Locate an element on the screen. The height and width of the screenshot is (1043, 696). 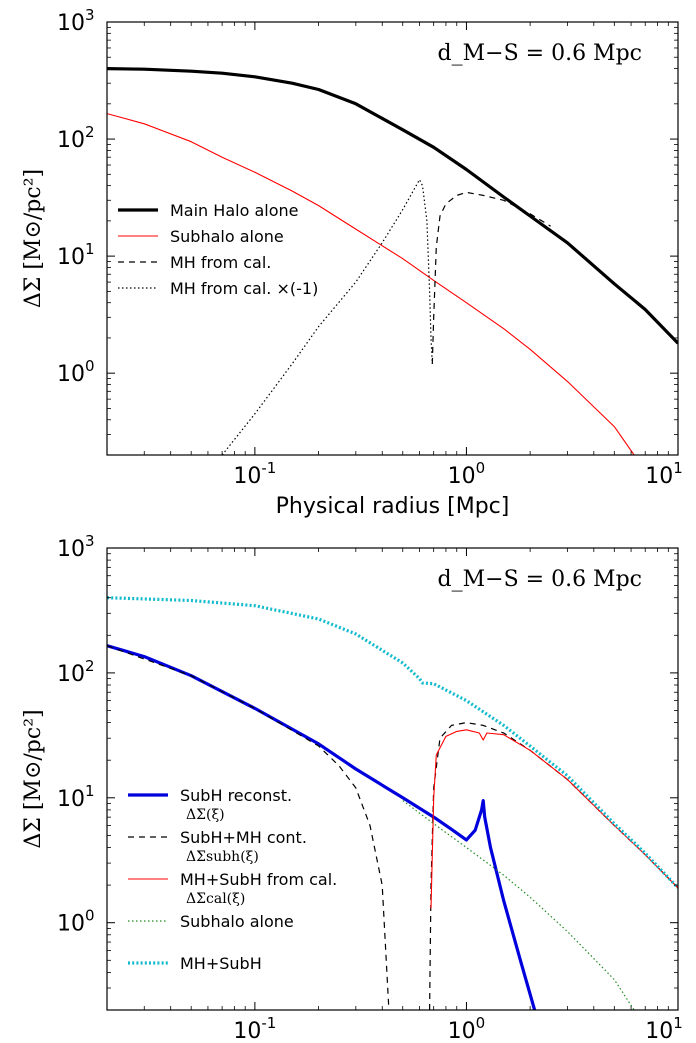
legend-label: MH+SubH is located at coordinates (221, 963).